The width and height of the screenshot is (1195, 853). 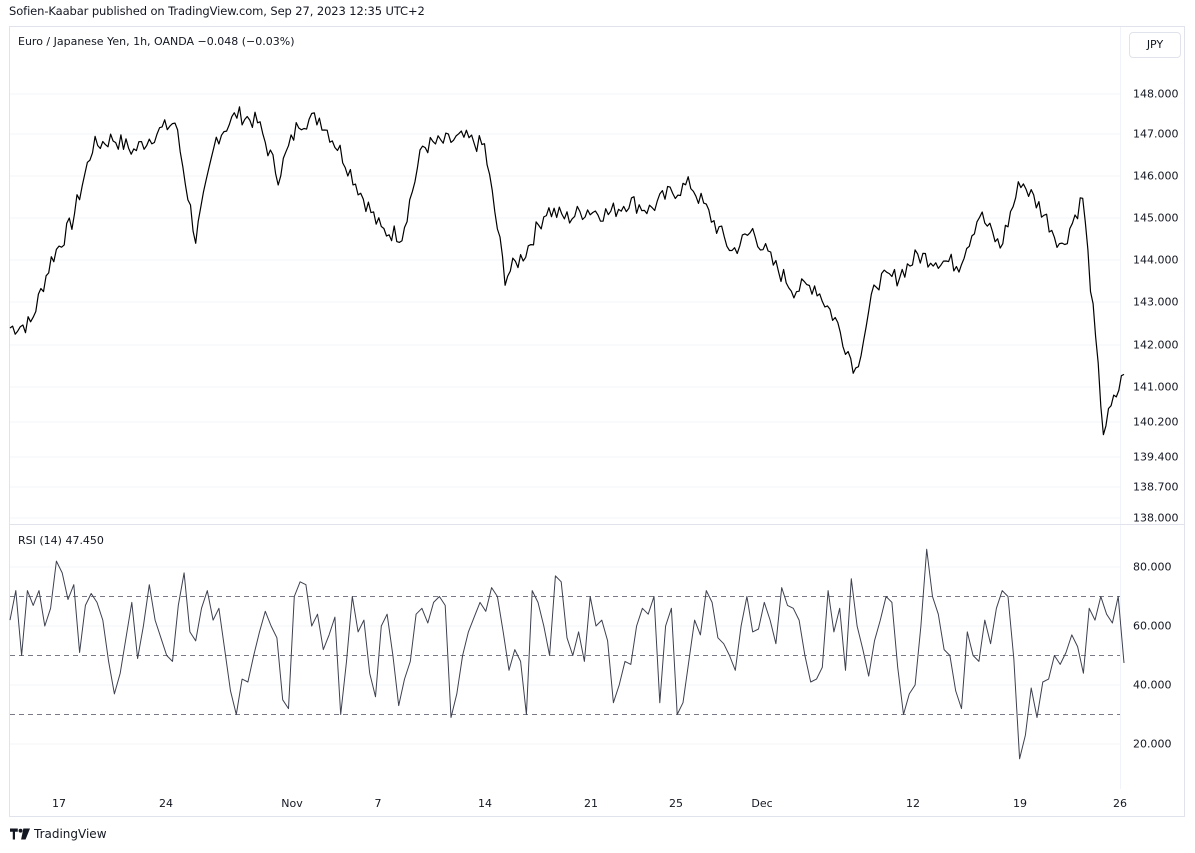 What do you see at coordinates (591, 803) in the screenshot?
I see `time-tick-label: 21` at bounding box center [591, 803].